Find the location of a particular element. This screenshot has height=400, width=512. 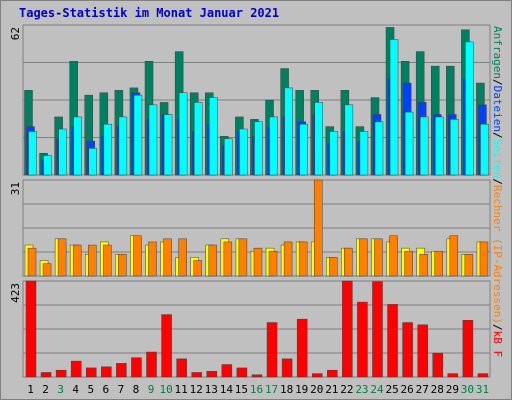

x-tick-label: 17 is located at coordinates (271, 389).